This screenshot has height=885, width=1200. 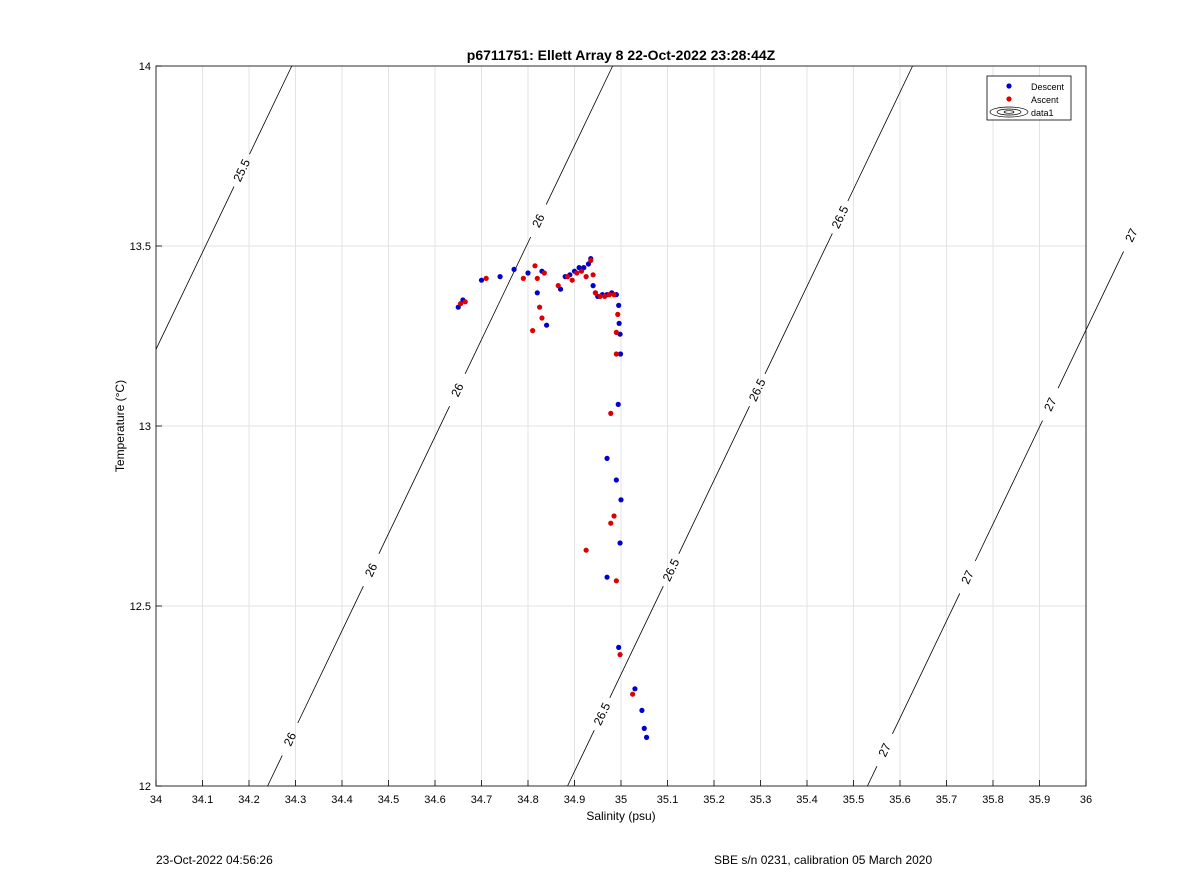 I want to click on legend-label: data1, so click(x=1042, y=113).